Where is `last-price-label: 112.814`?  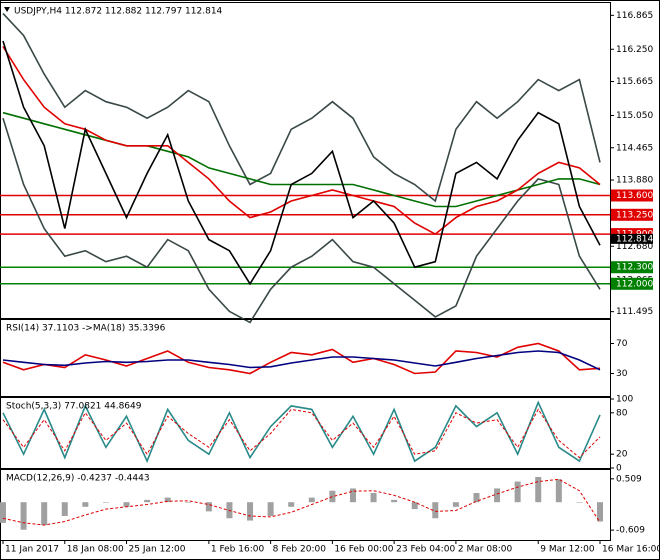 last-price-label: 112.814 is located at coordinates (634, 239).